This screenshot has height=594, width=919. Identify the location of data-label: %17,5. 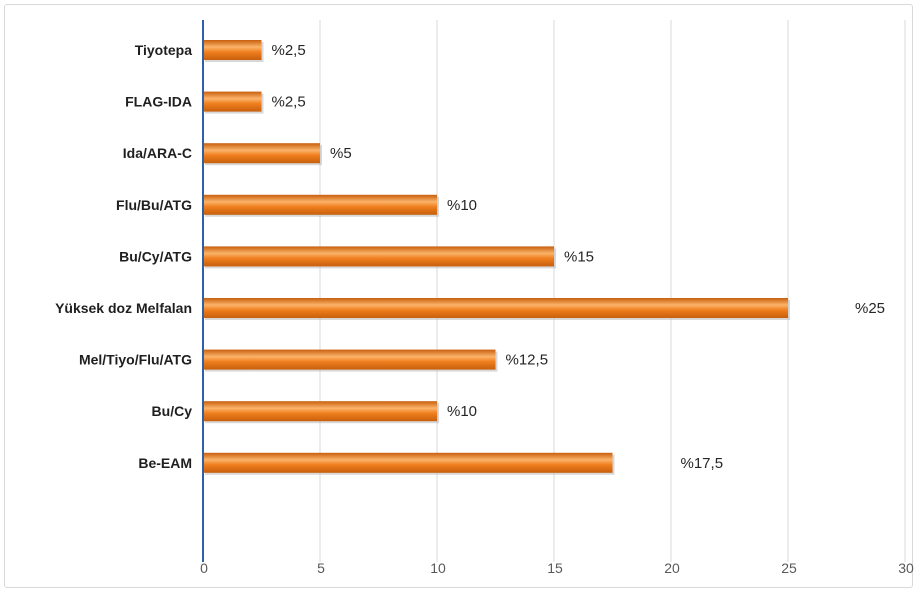
(702, 463).